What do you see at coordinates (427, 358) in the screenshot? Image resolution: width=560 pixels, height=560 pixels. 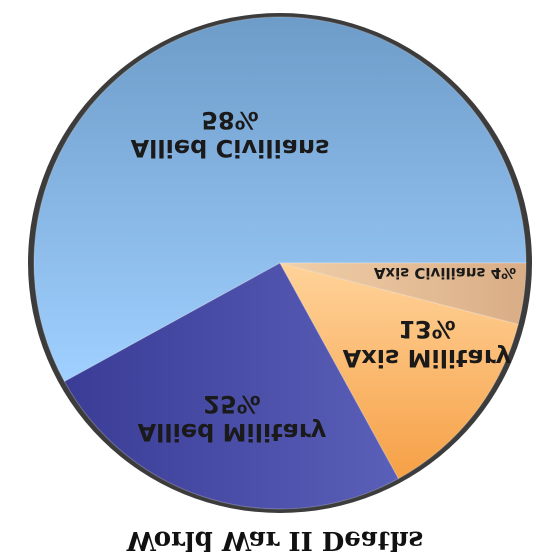 I see `slice-name-label: Axis Military` at bounding box center [427, 358].